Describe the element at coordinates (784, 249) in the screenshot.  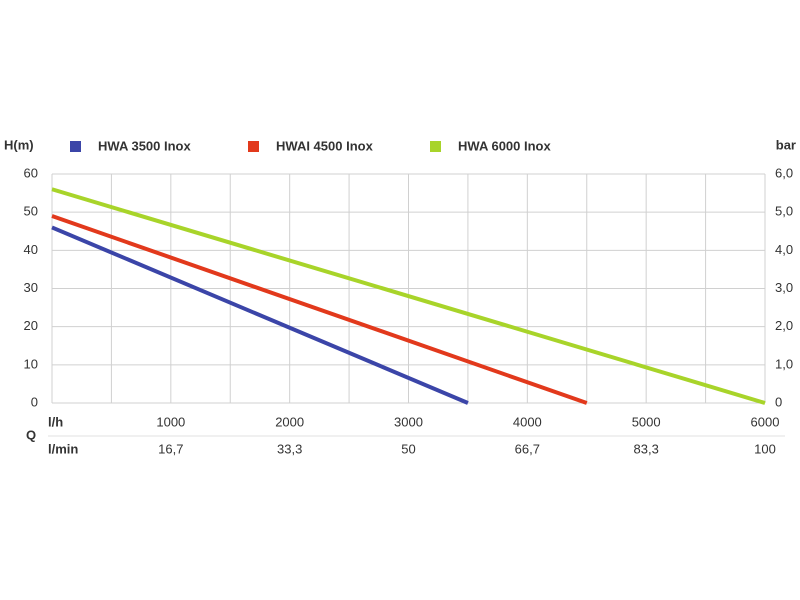
I see `y2-tick-label: 4,0` at that location.